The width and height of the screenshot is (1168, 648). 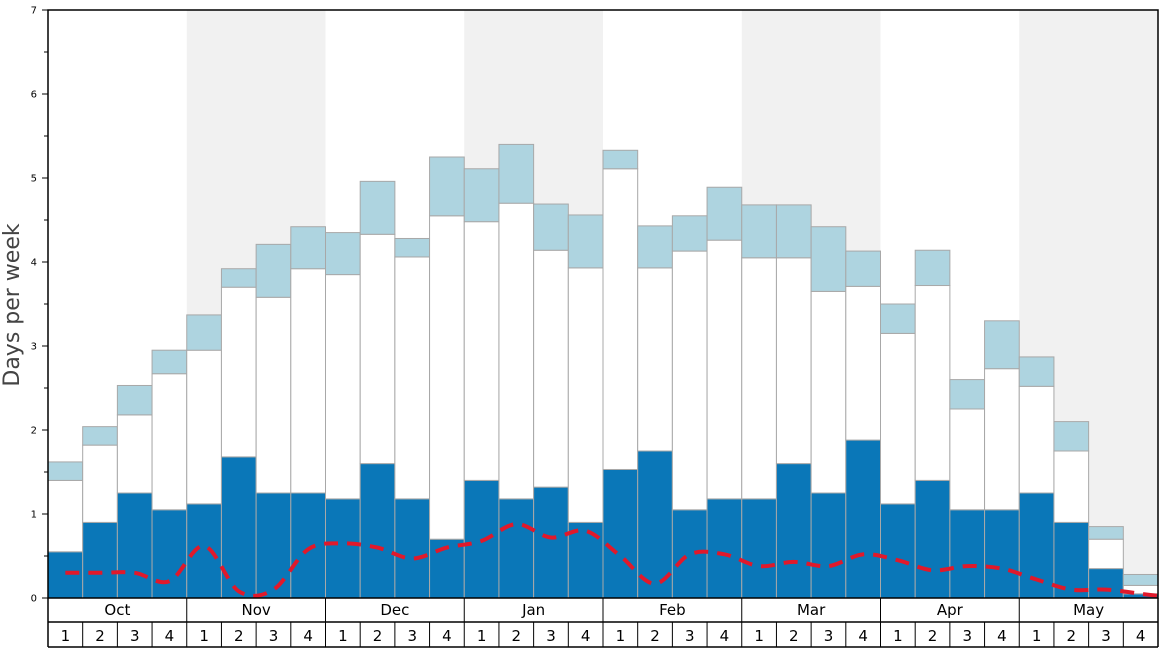 What do you see at coordinates (34, 347) in the screenshot?
I see `y-tick-label: 3` at bounding box center [34, 347].